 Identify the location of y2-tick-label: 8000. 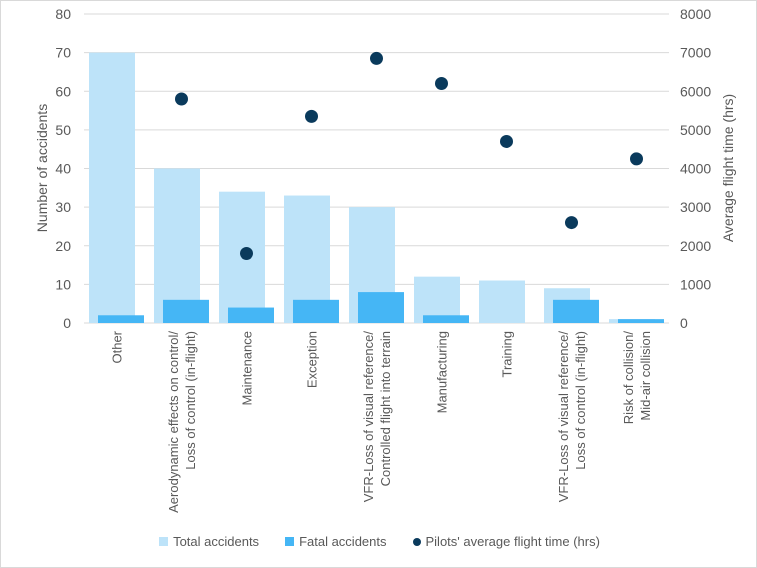
(695, 14).